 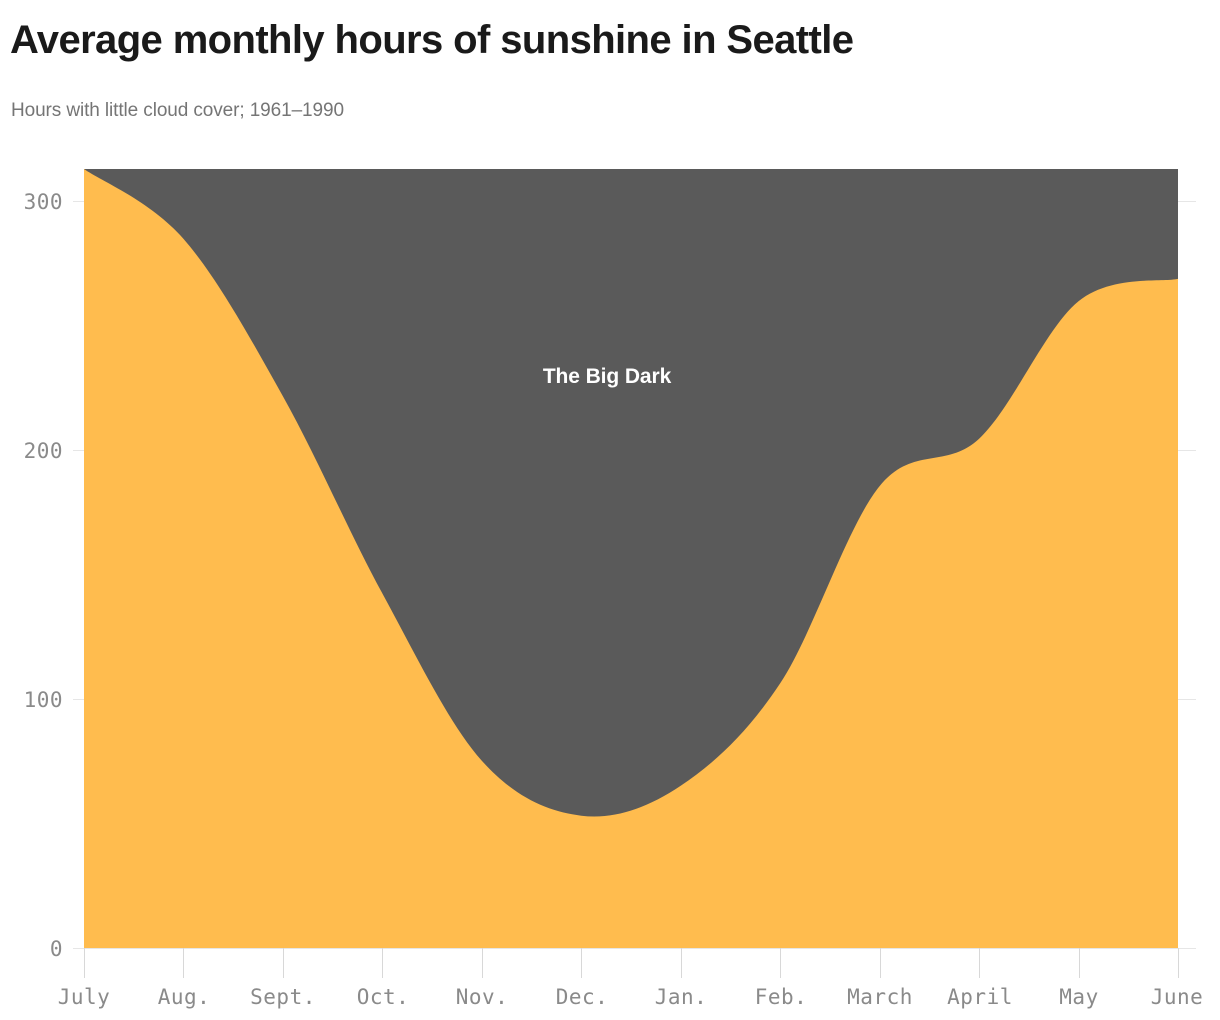 What do you see at coordinates (980, 997) in the screenshot?
I see `x-tick-label-april: April` at bounding box center [980, 997].